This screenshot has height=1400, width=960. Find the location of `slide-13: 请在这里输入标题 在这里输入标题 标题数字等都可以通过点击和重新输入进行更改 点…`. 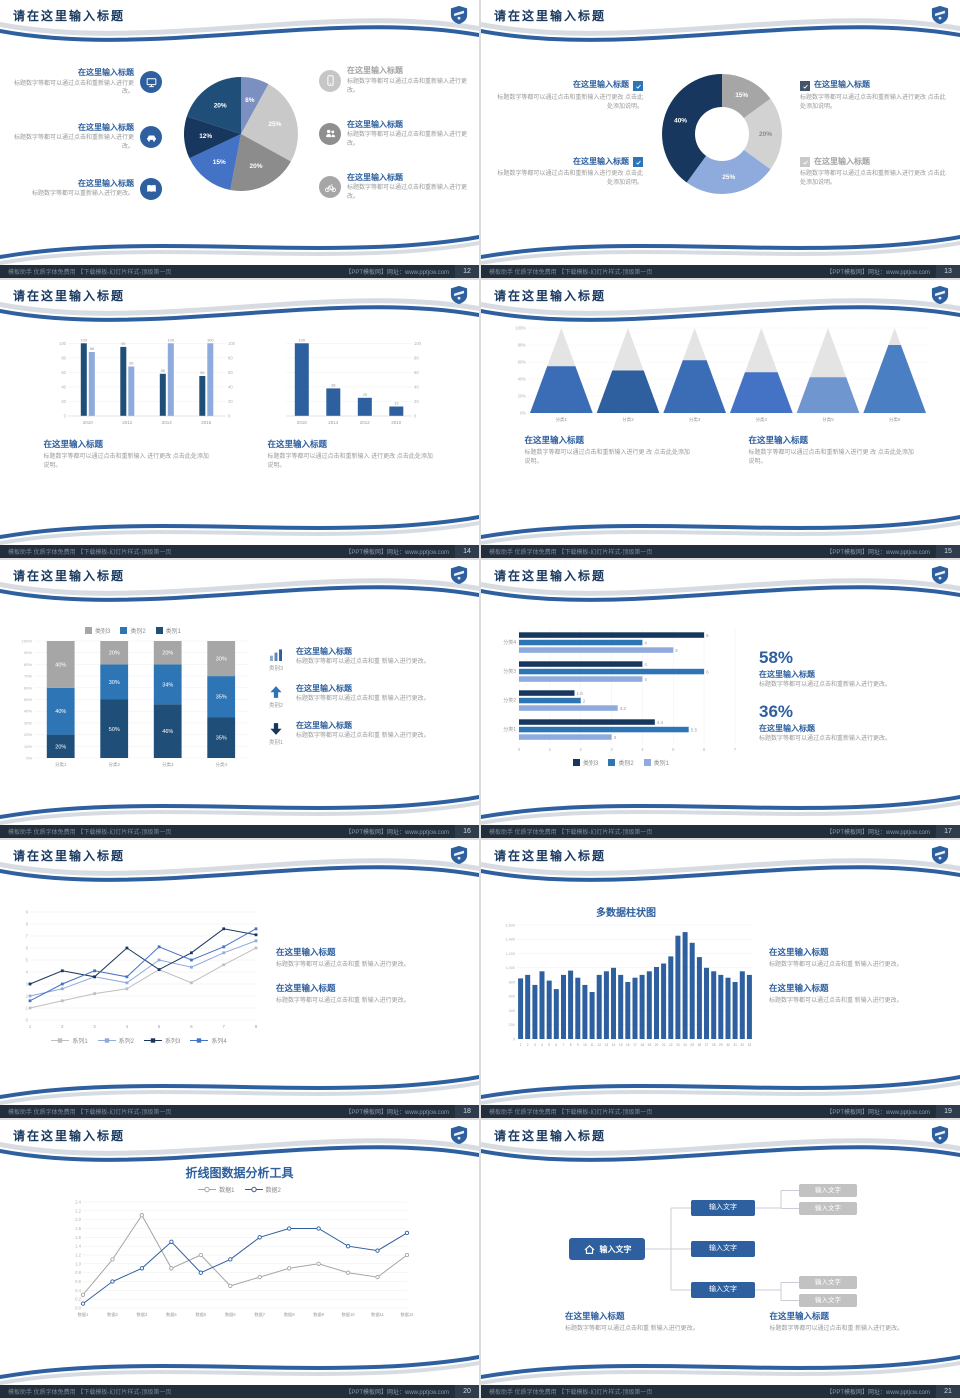

slide-13: 请在这里输入标题 在这里输入标题 标题数字等都可以通过点击和重新输入进行更改 点… is located at coordinates (720, 139).